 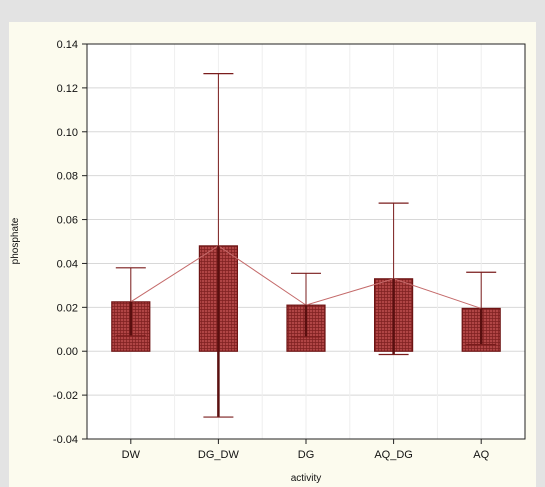 What do you see at coordinates (67, 221) in the screenshot?
I see `y-tick-label-5: 0.06` at bounding box center [67, 221].